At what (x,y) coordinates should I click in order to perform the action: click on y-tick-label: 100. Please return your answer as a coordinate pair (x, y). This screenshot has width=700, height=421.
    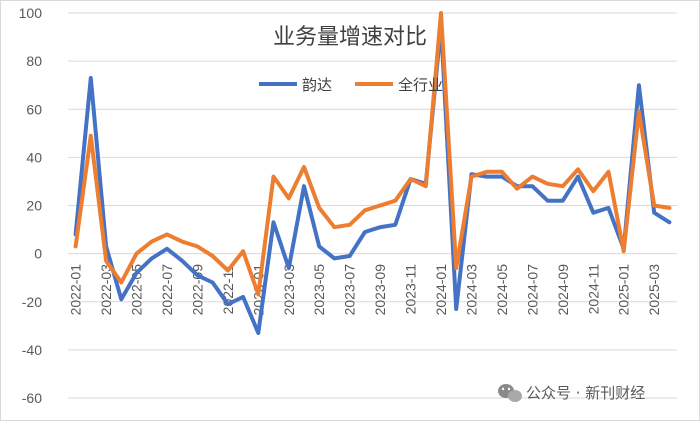
    Looking at the image, I should click on (31, 13).